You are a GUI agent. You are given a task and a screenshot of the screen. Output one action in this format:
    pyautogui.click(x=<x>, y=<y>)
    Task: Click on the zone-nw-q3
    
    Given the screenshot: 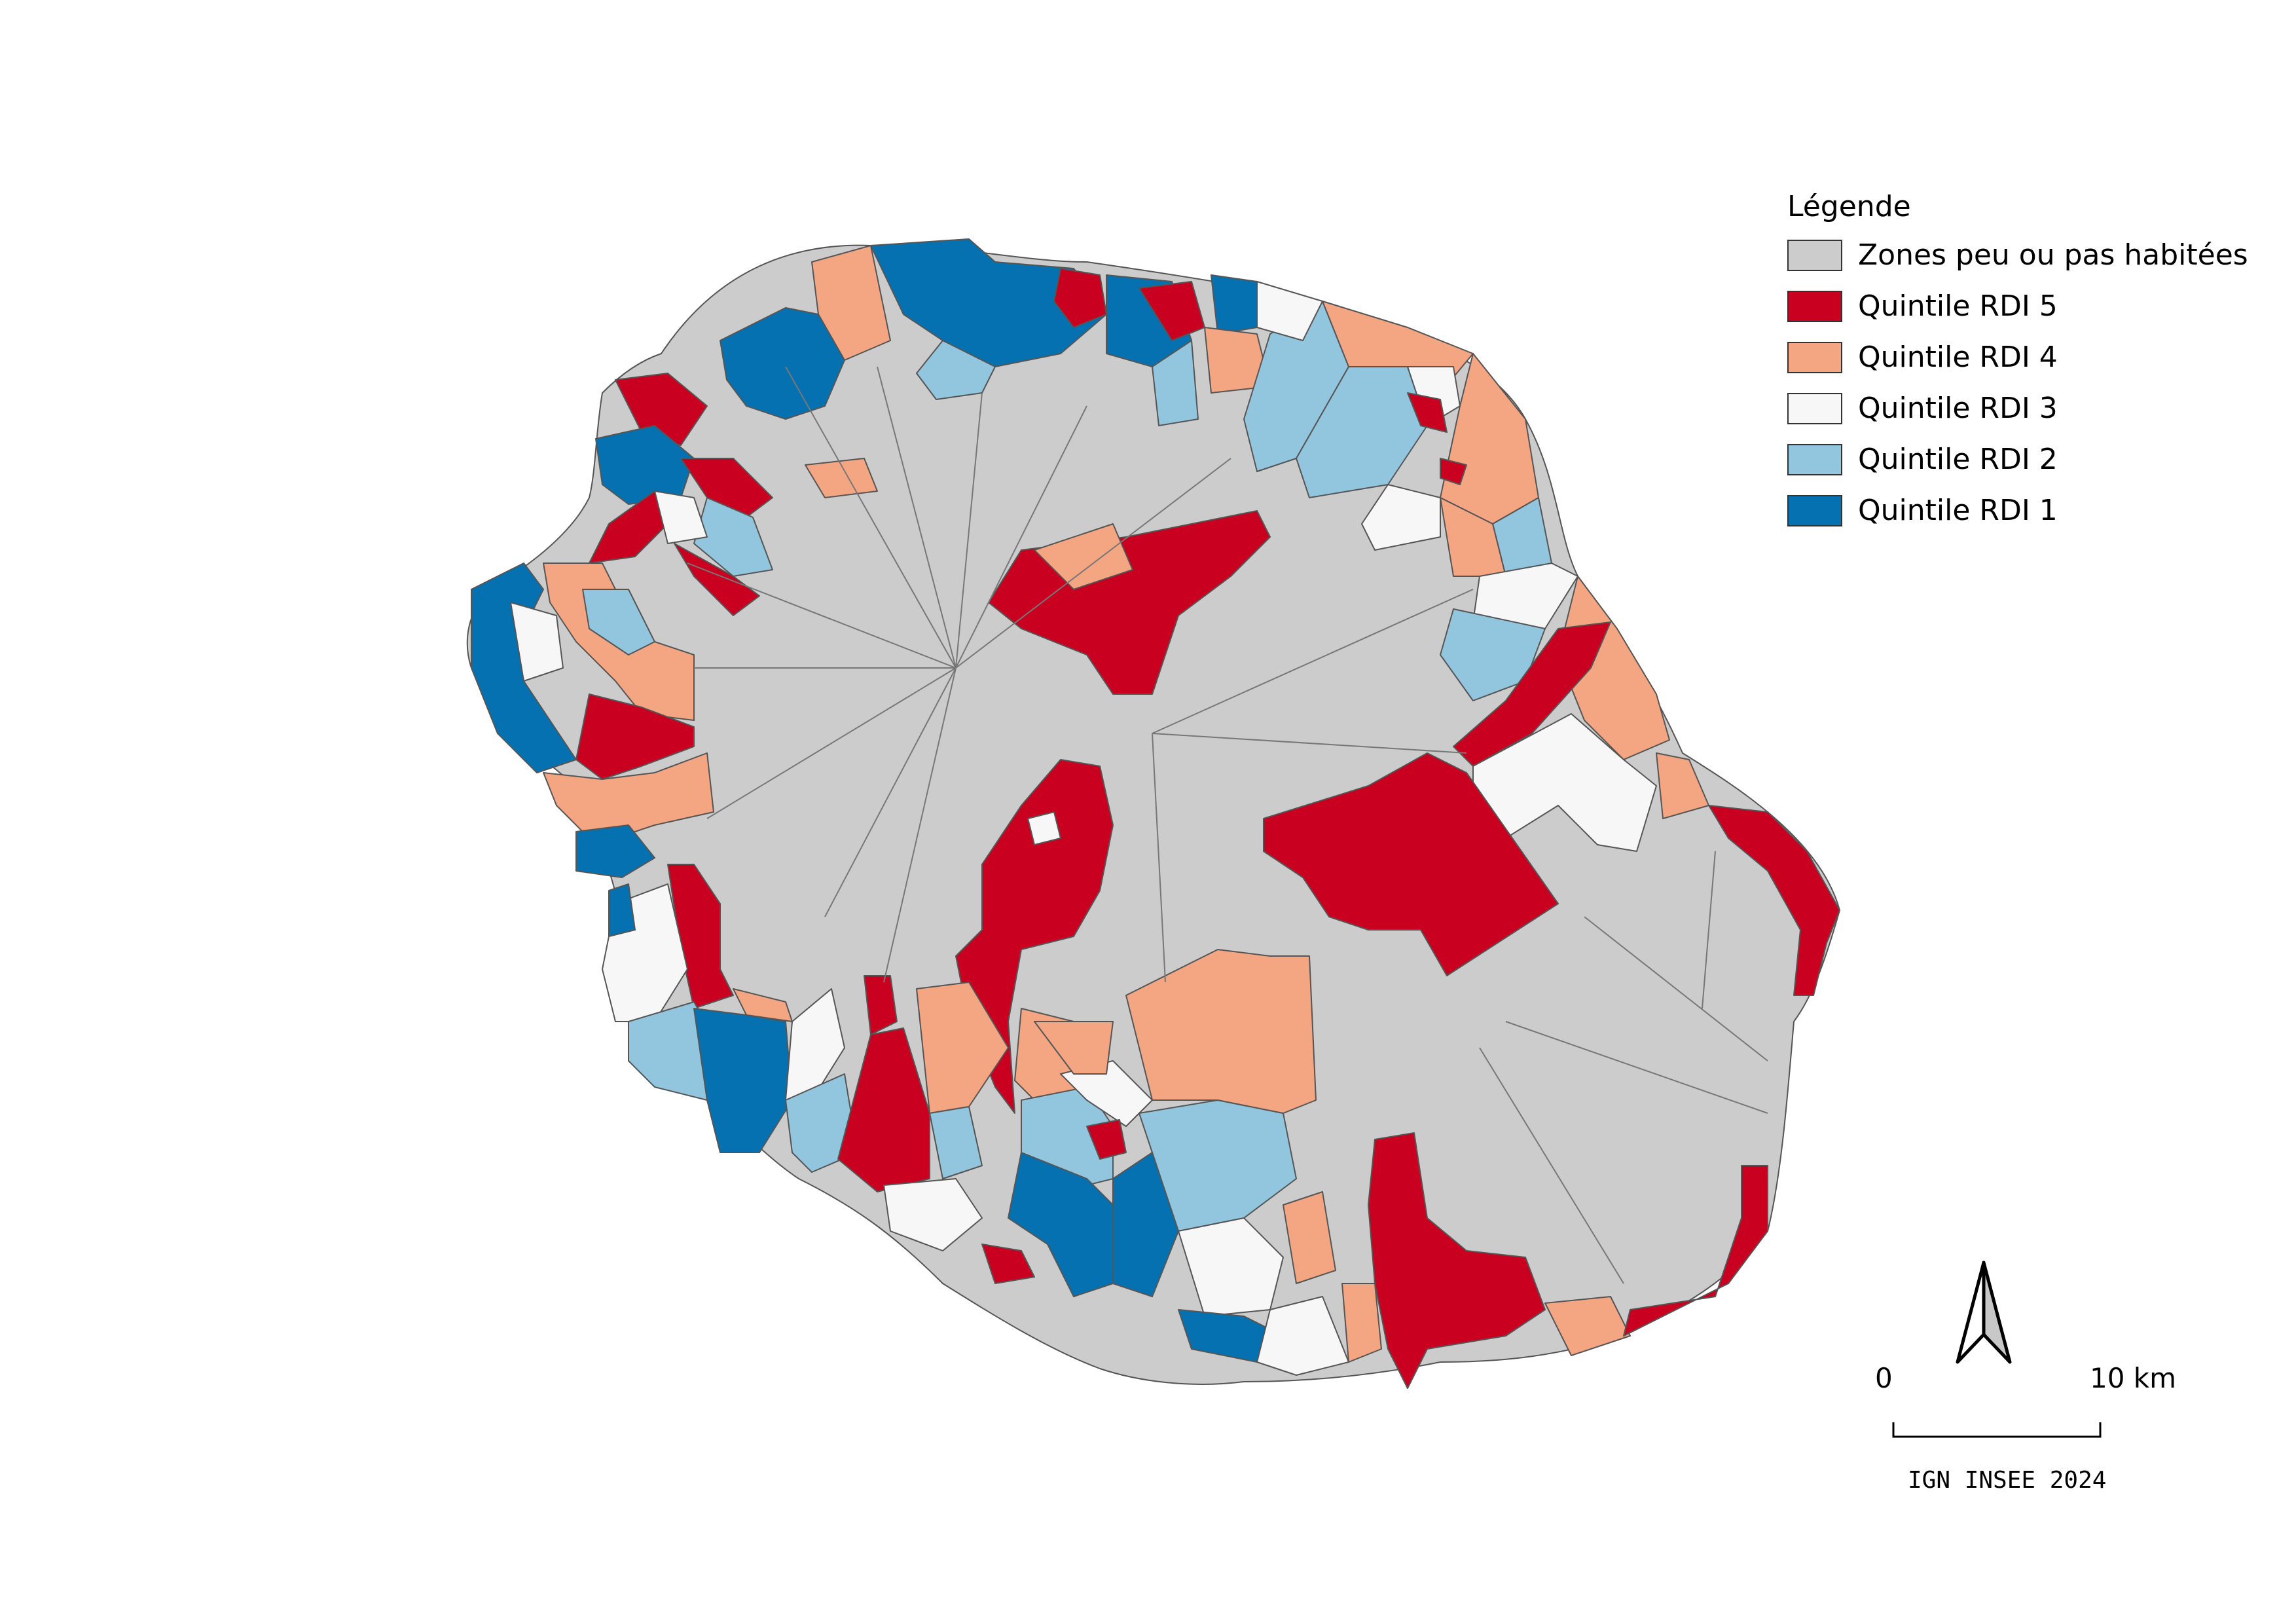 What is the action you would take?
    pyautogui.click(x=681, y=517)
    